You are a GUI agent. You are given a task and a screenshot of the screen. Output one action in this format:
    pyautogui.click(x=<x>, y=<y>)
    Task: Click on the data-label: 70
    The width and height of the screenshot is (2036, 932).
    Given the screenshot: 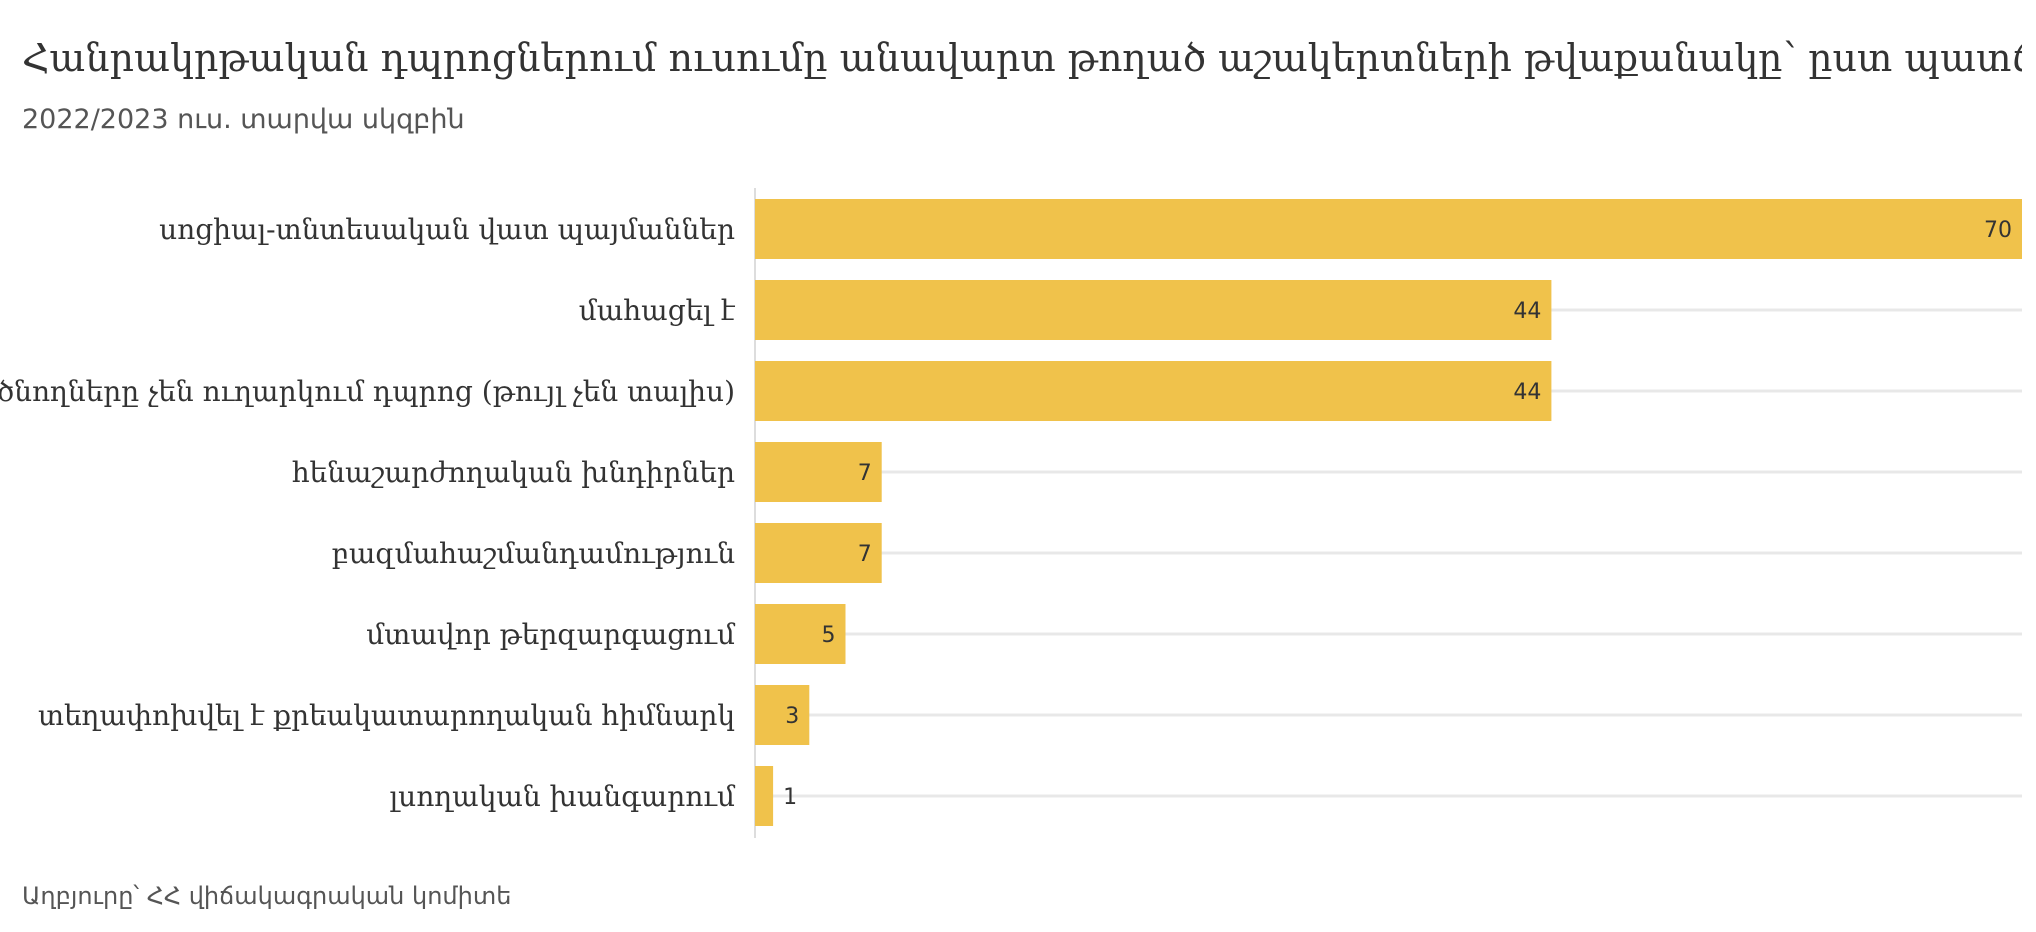 What is the action you would take?
    pyautogui.click(x=1998, y=230)
    